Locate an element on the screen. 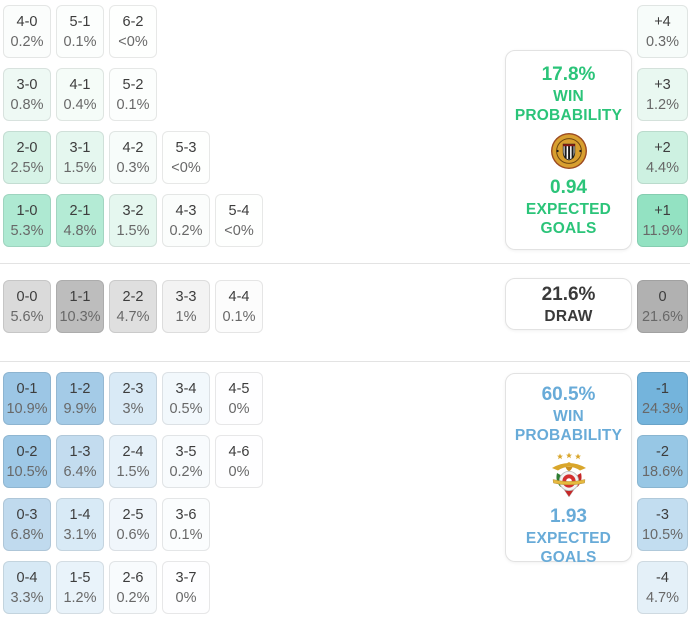 This screenshot has width=690, height=619. probability-value: 4.8% is located at coordinates (80, 230).